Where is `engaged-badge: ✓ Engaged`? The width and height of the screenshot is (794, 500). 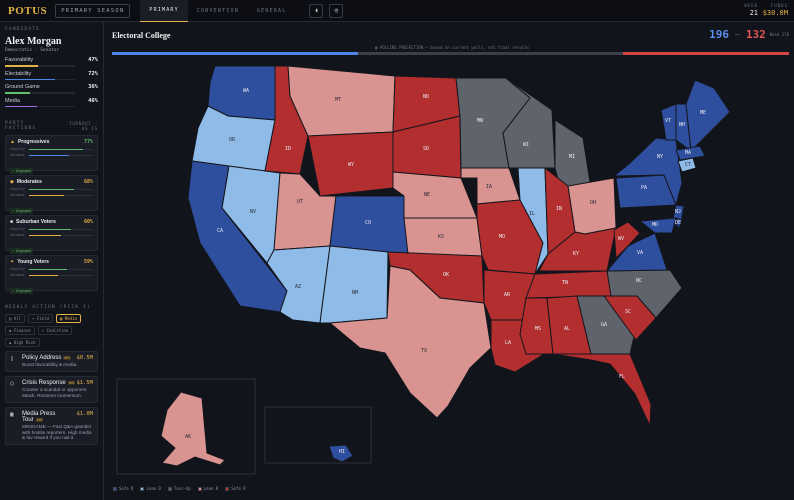 engaged-badge: ✓ Engaged is located at coordinates (21, 171).